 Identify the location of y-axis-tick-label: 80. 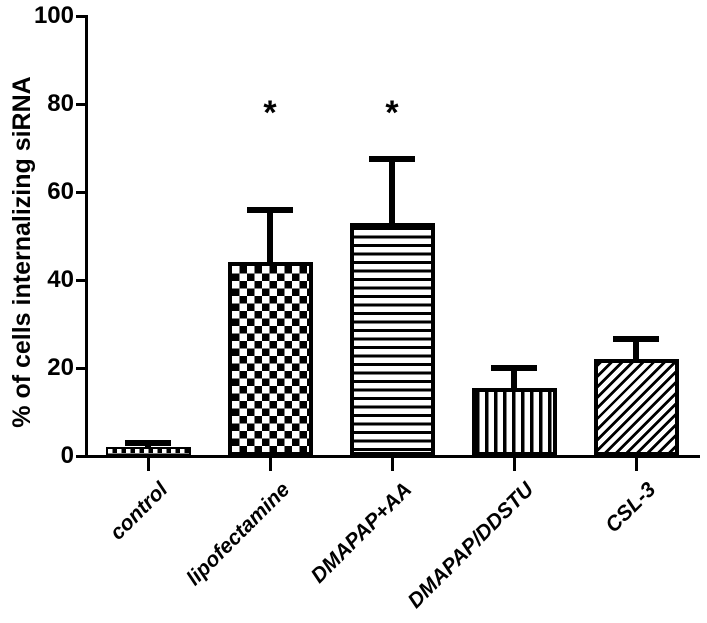
(60, 103).